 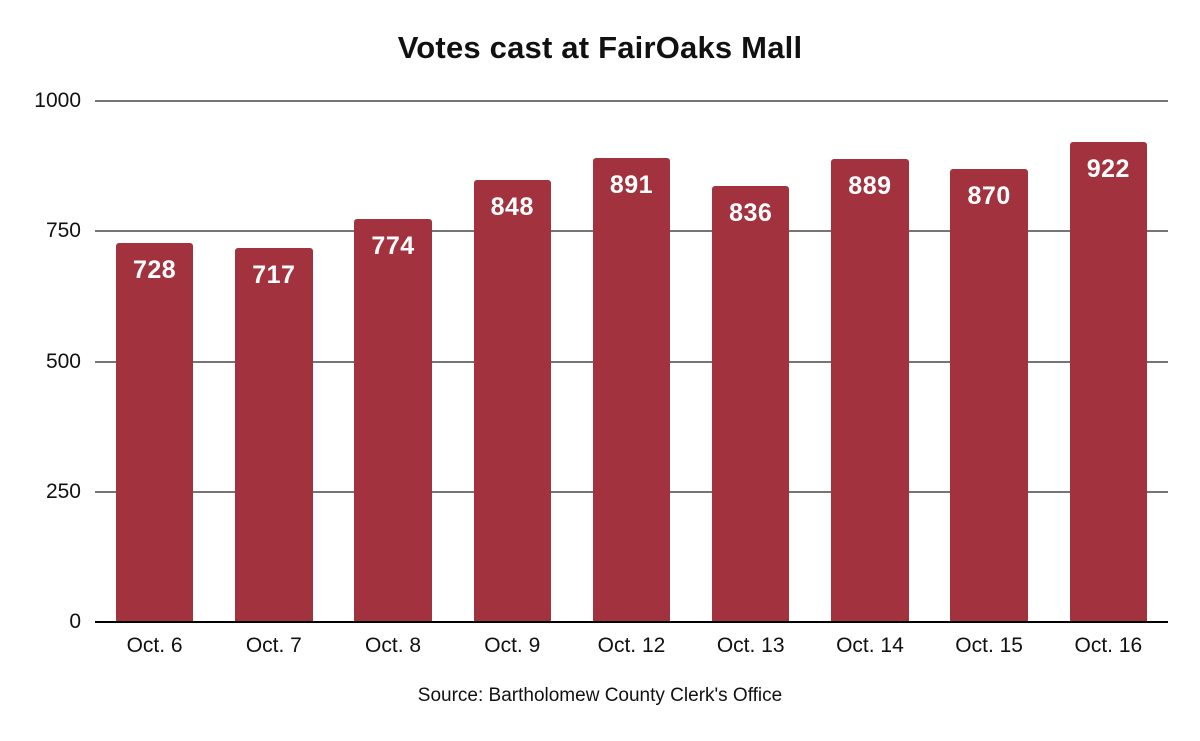 I want to click on bar-value-label: 717, so click(x=274, y=275).